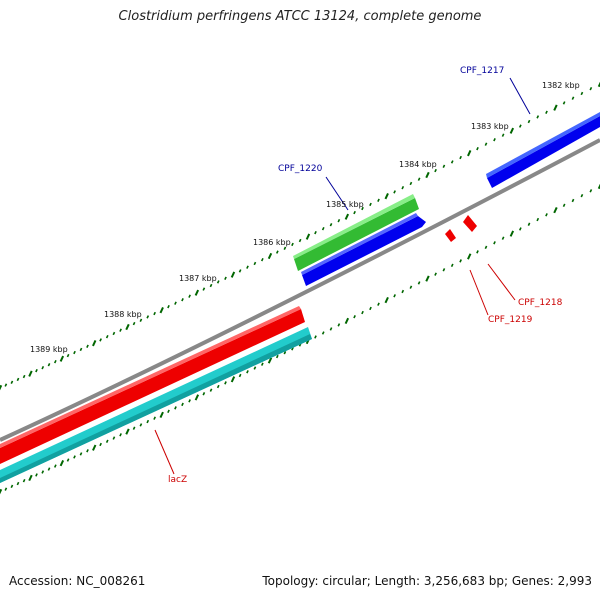 This screenshot has width=600, height=600. What do you see at coordinates (482, 71) in the screenshot?
I see `gene-label-cpf-1217: CPF_1217` at bounding box center [482, 71].